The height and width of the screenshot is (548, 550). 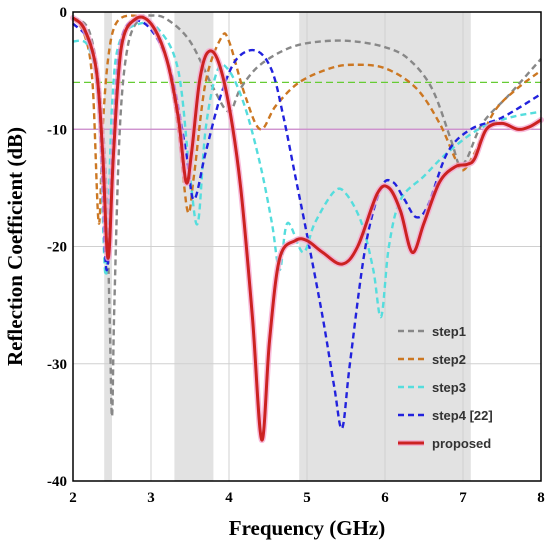 I want to click on legend-label-step3: step3, so click(x=449, y=387).